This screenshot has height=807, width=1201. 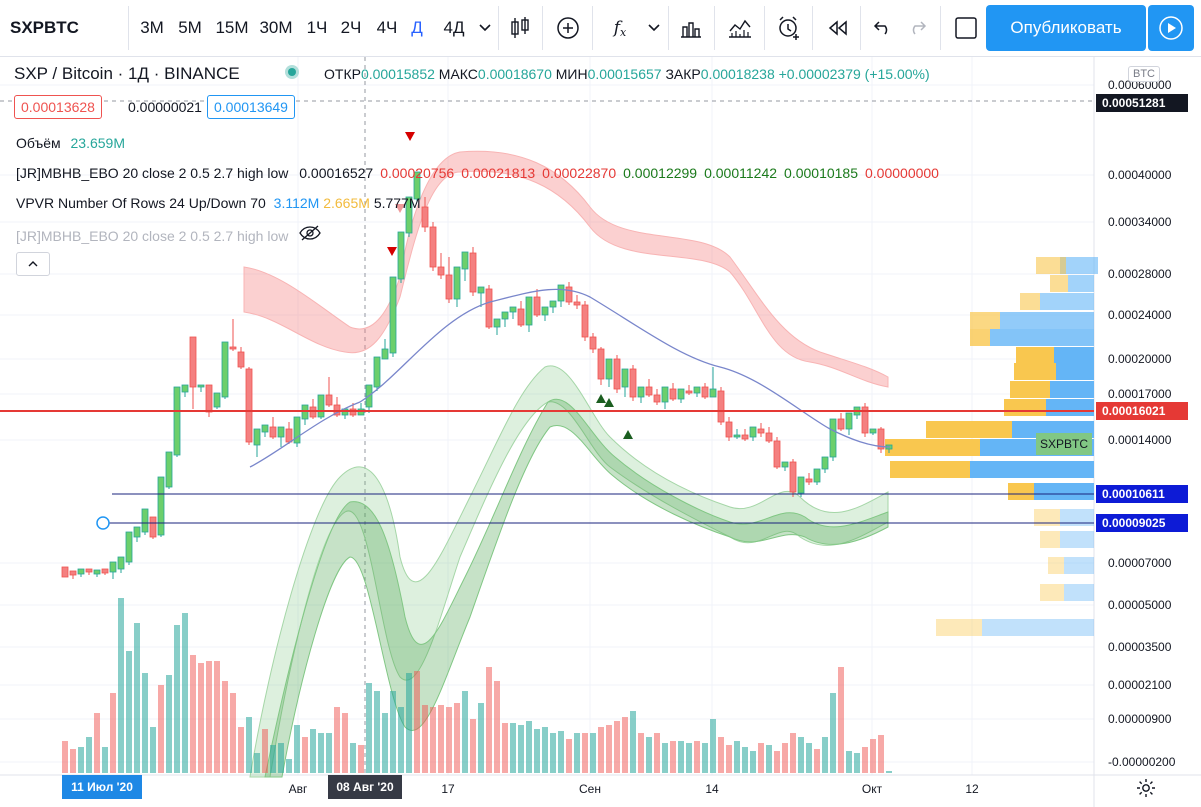 I want to click on eye-hidden-icon, so click(x=310, y=234).